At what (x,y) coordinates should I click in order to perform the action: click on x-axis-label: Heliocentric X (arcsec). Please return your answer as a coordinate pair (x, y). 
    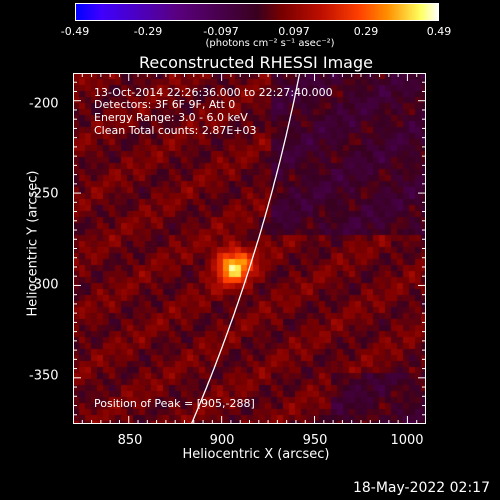
    Looking at the image, I should click on (256, 454).